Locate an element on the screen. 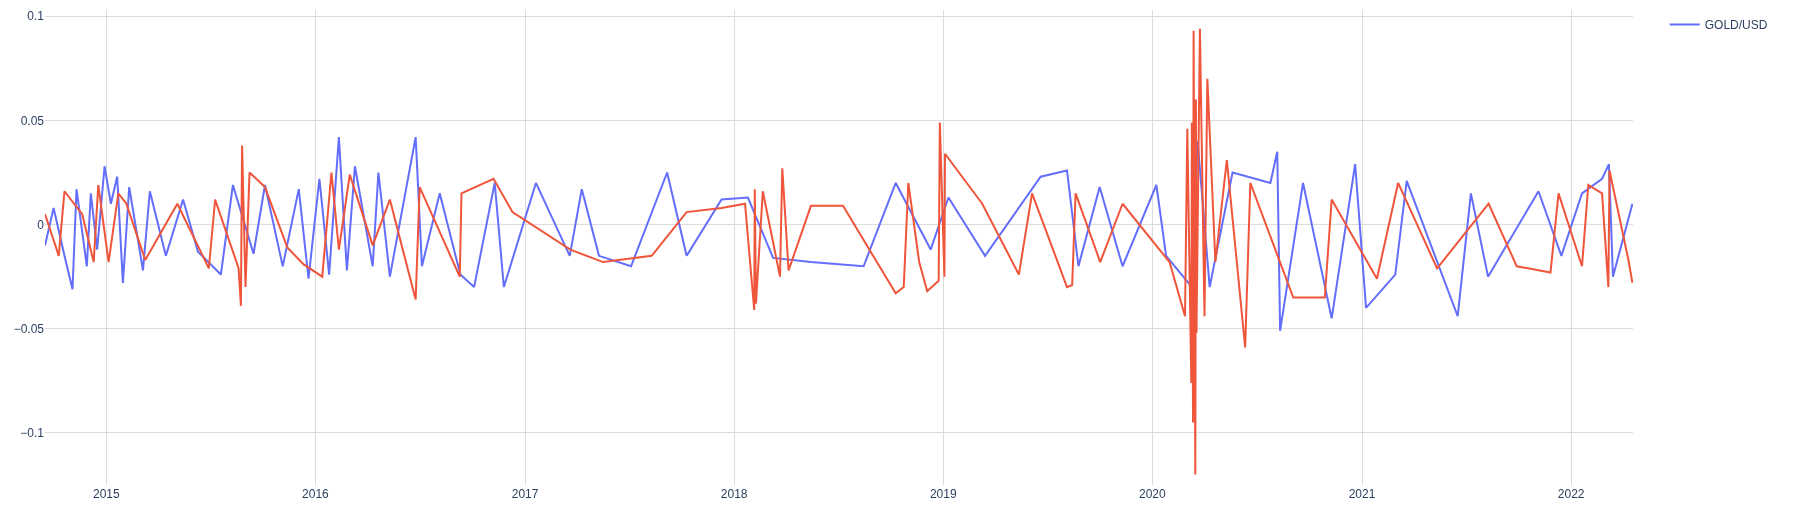 The image size is (1793, 525). x-tick-label: 2016 is located at coordinates (316, 494).